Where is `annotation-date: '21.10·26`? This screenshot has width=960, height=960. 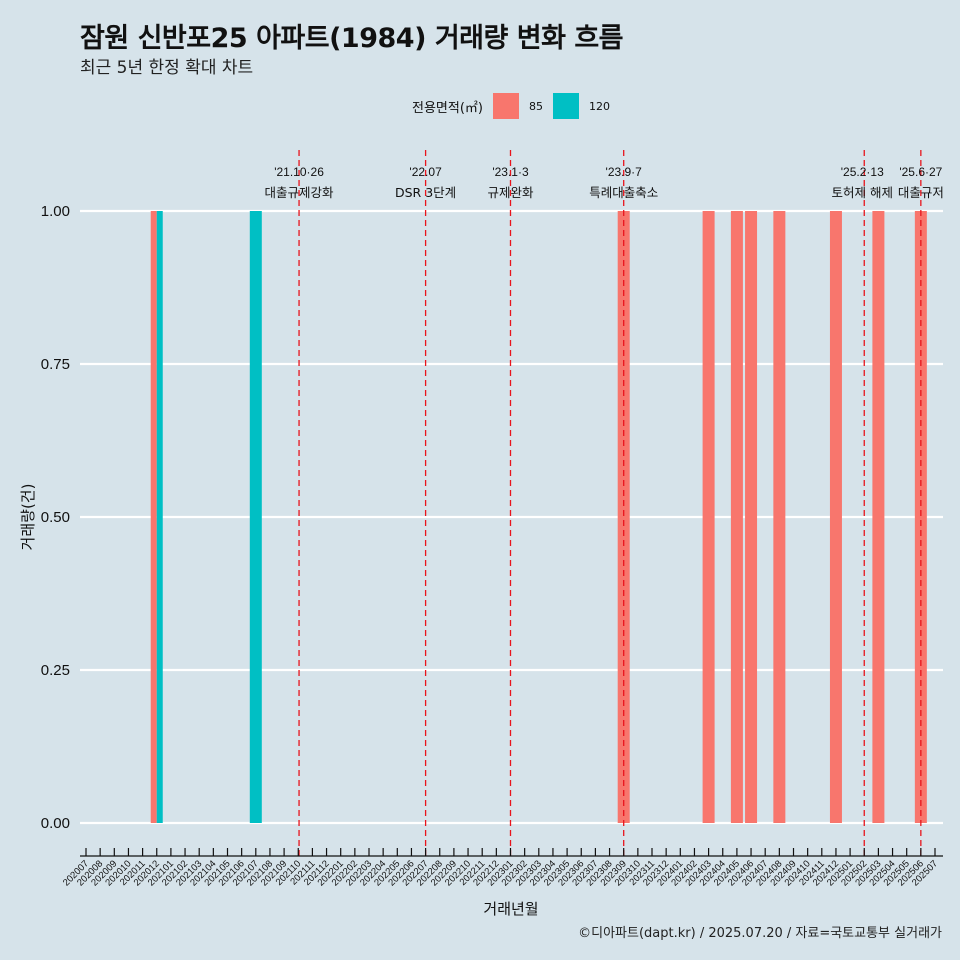
annotation-date: '21.10·26 is located at coordinates (299, 172).